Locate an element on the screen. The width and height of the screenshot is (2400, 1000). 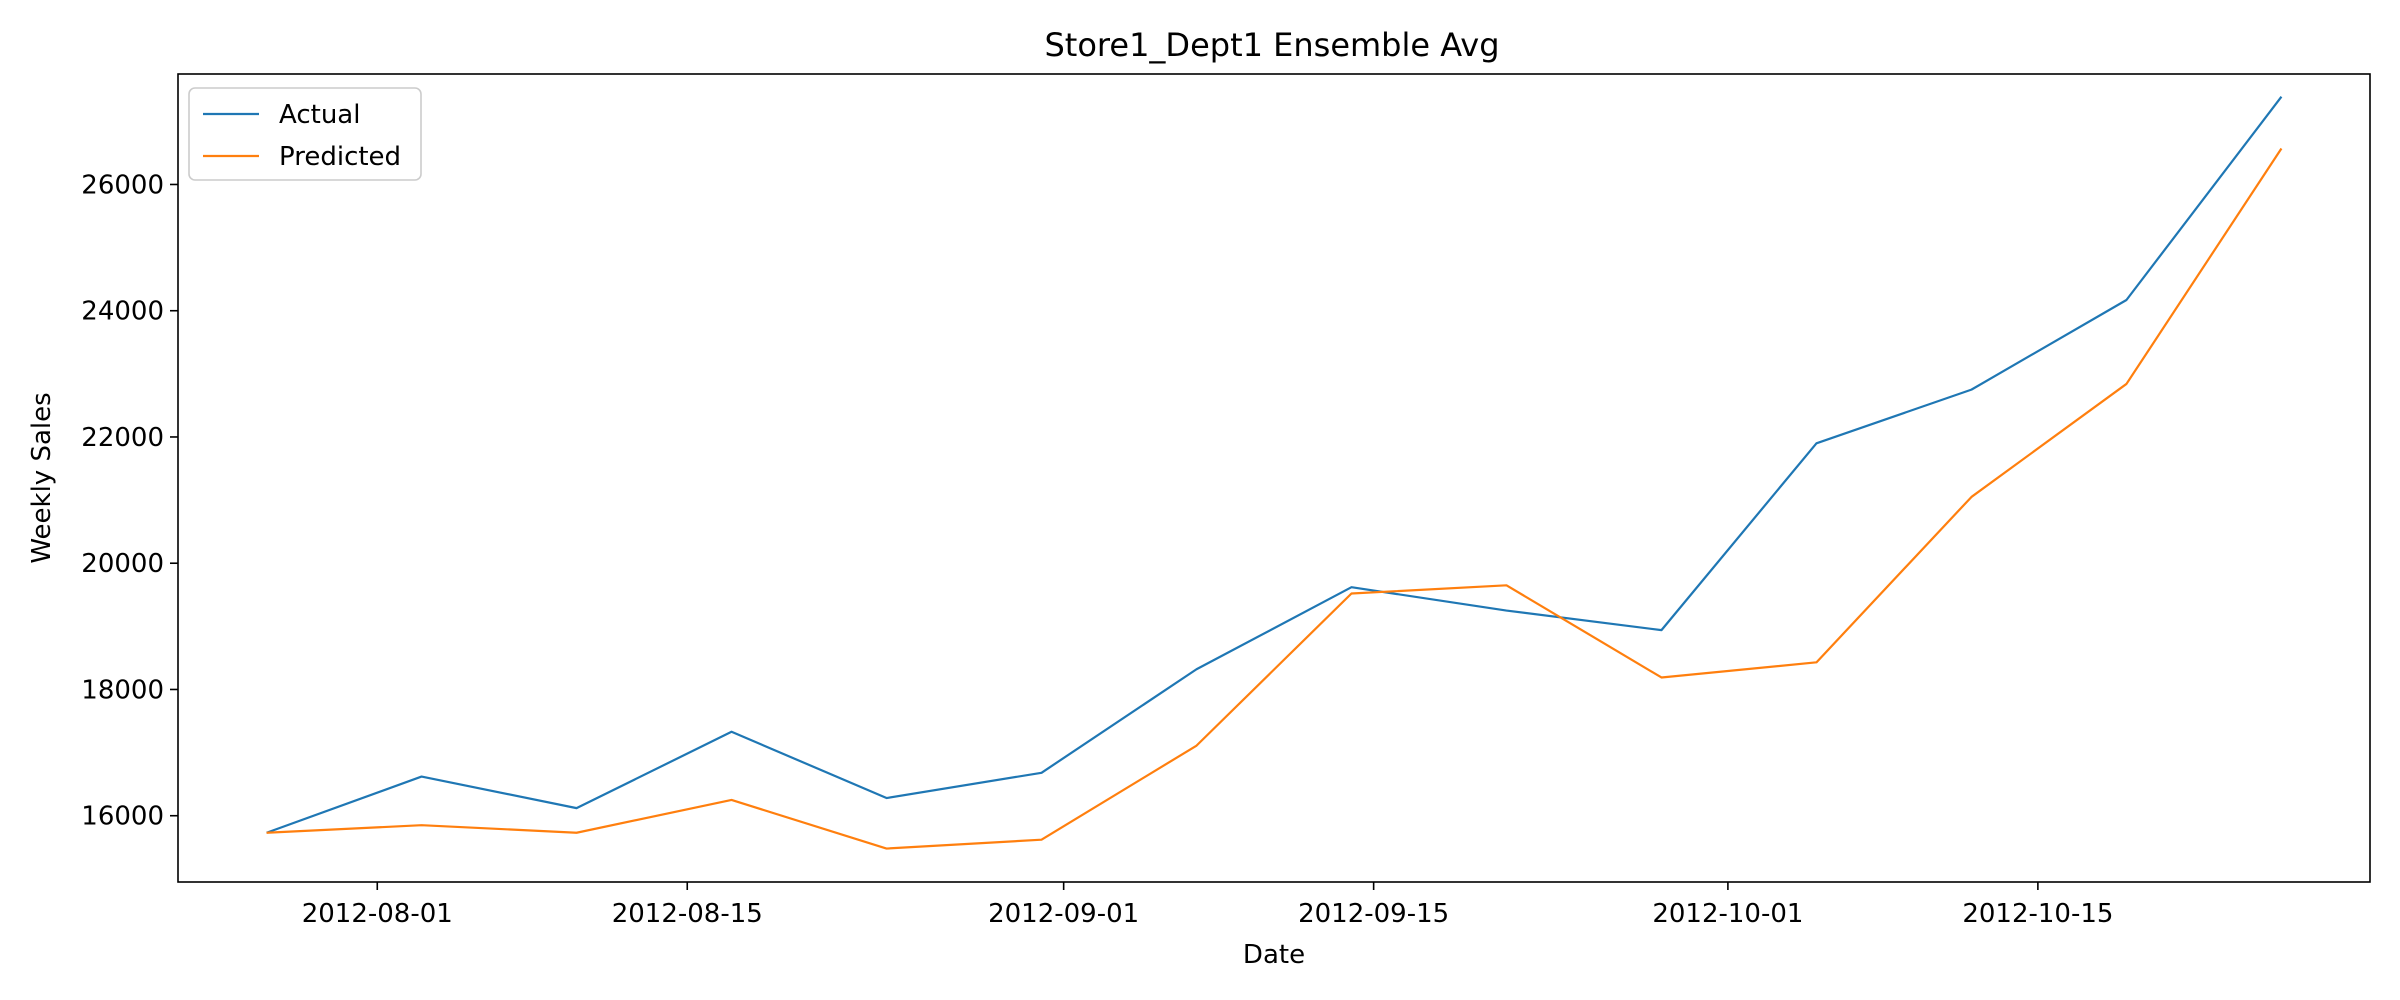
y-axis-title: Weekly Sales is located at coordinates (42, 477).